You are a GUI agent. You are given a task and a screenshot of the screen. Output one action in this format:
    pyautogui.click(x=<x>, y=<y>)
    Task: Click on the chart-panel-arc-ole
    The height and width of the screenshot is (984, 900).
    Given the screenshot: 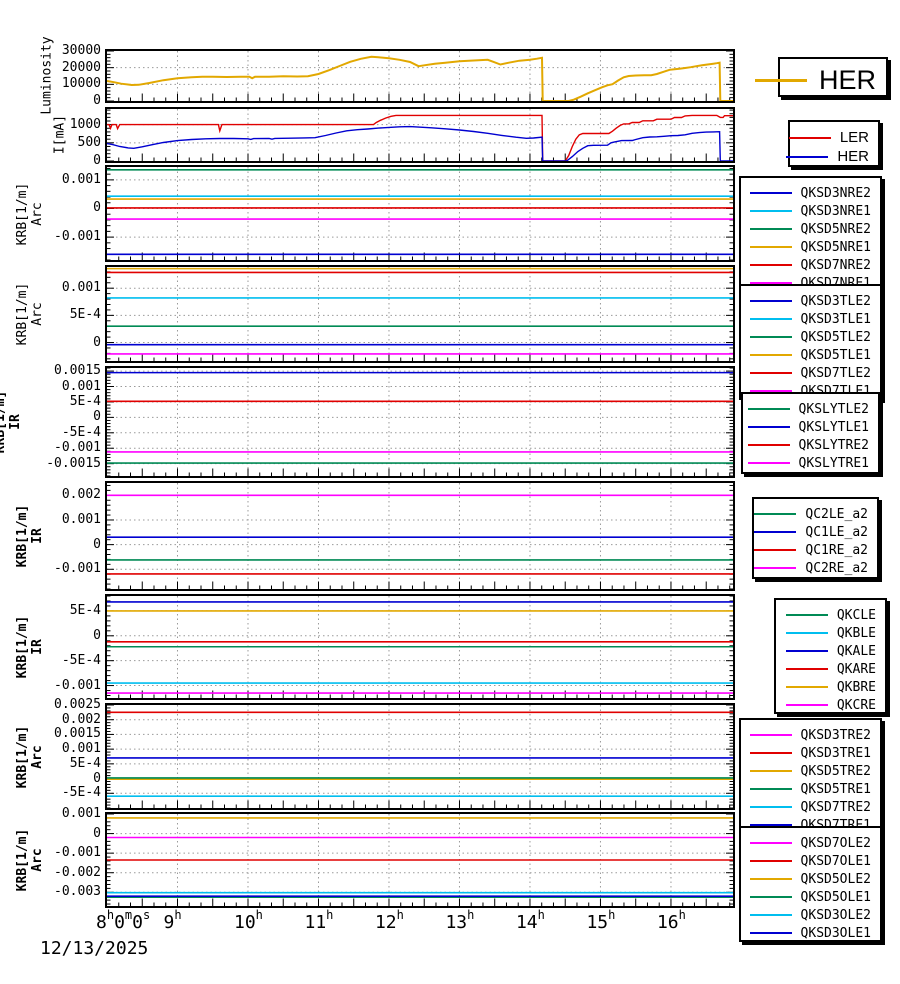 What is the action you would take?
    pyautogui.click(x=420, y=860)
    